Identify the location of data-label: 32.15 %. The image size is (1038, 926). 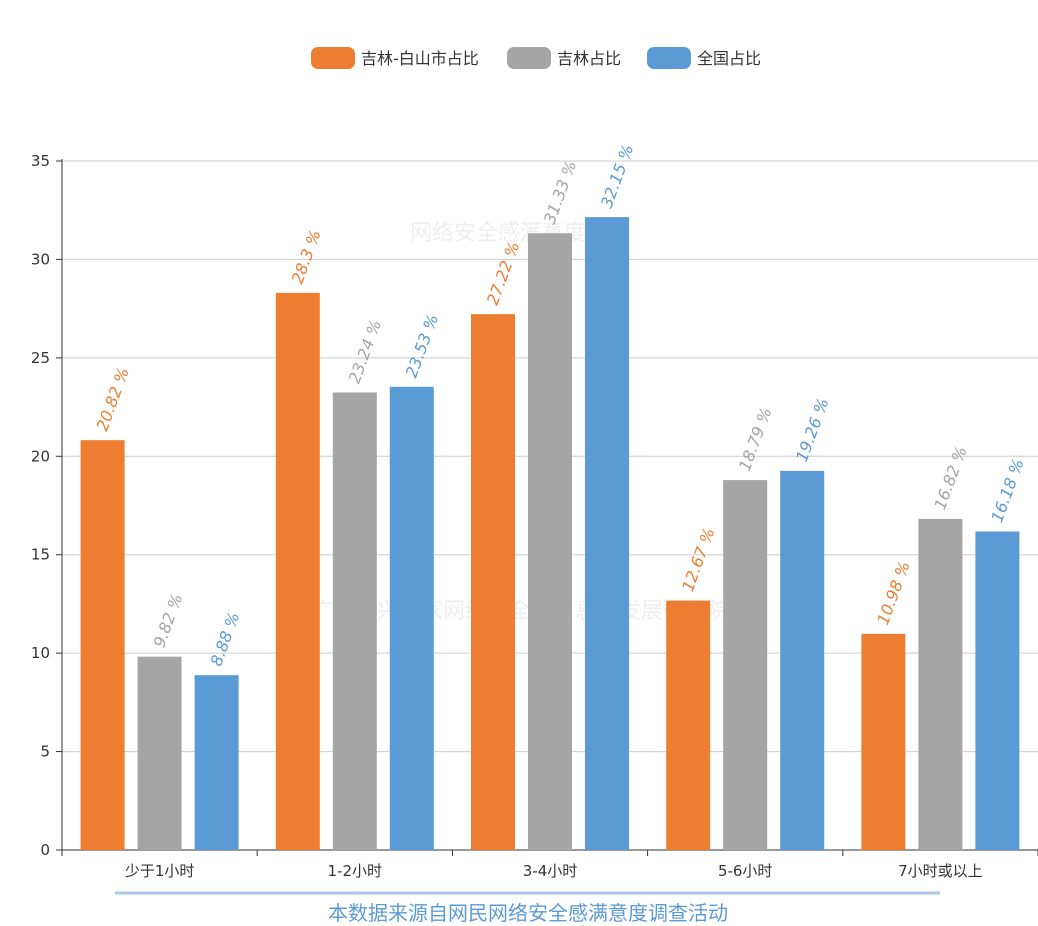
(617, 176).